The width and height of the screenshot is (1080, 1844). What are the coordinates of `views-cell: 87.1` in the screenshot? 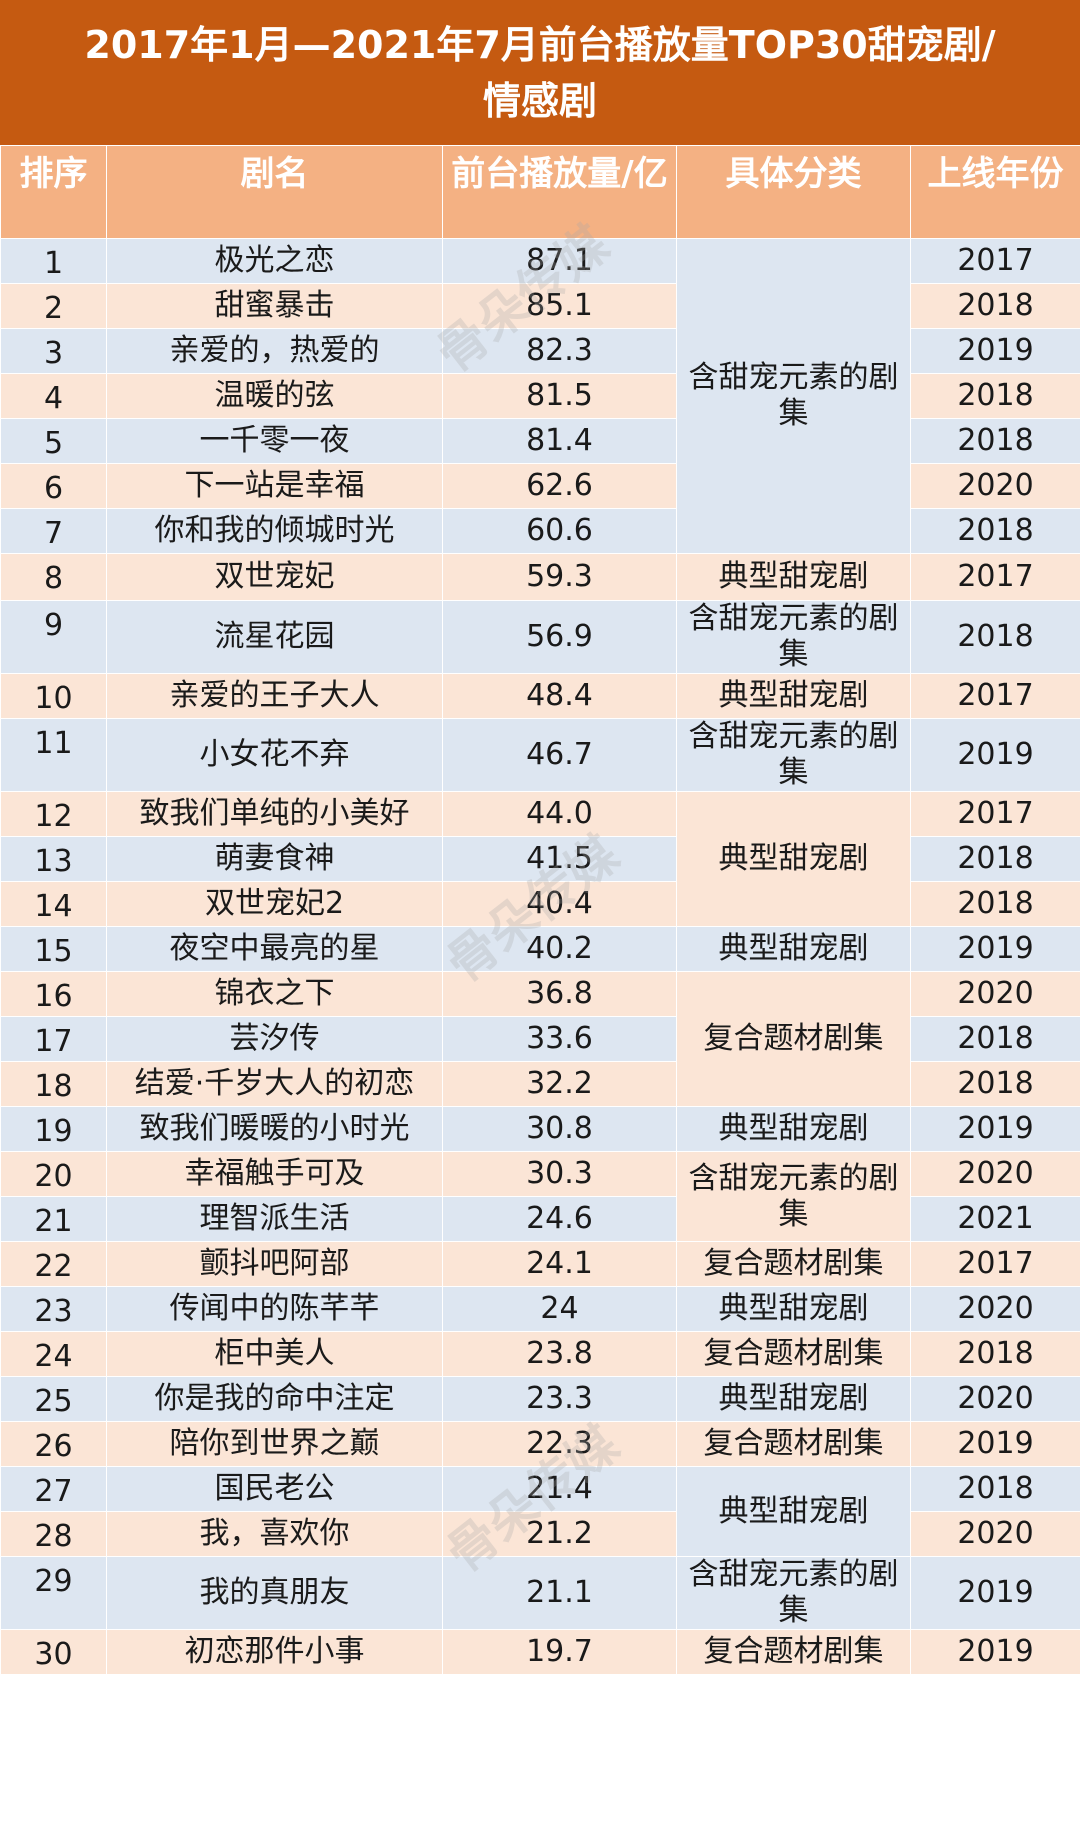 It's located at (559, 261).